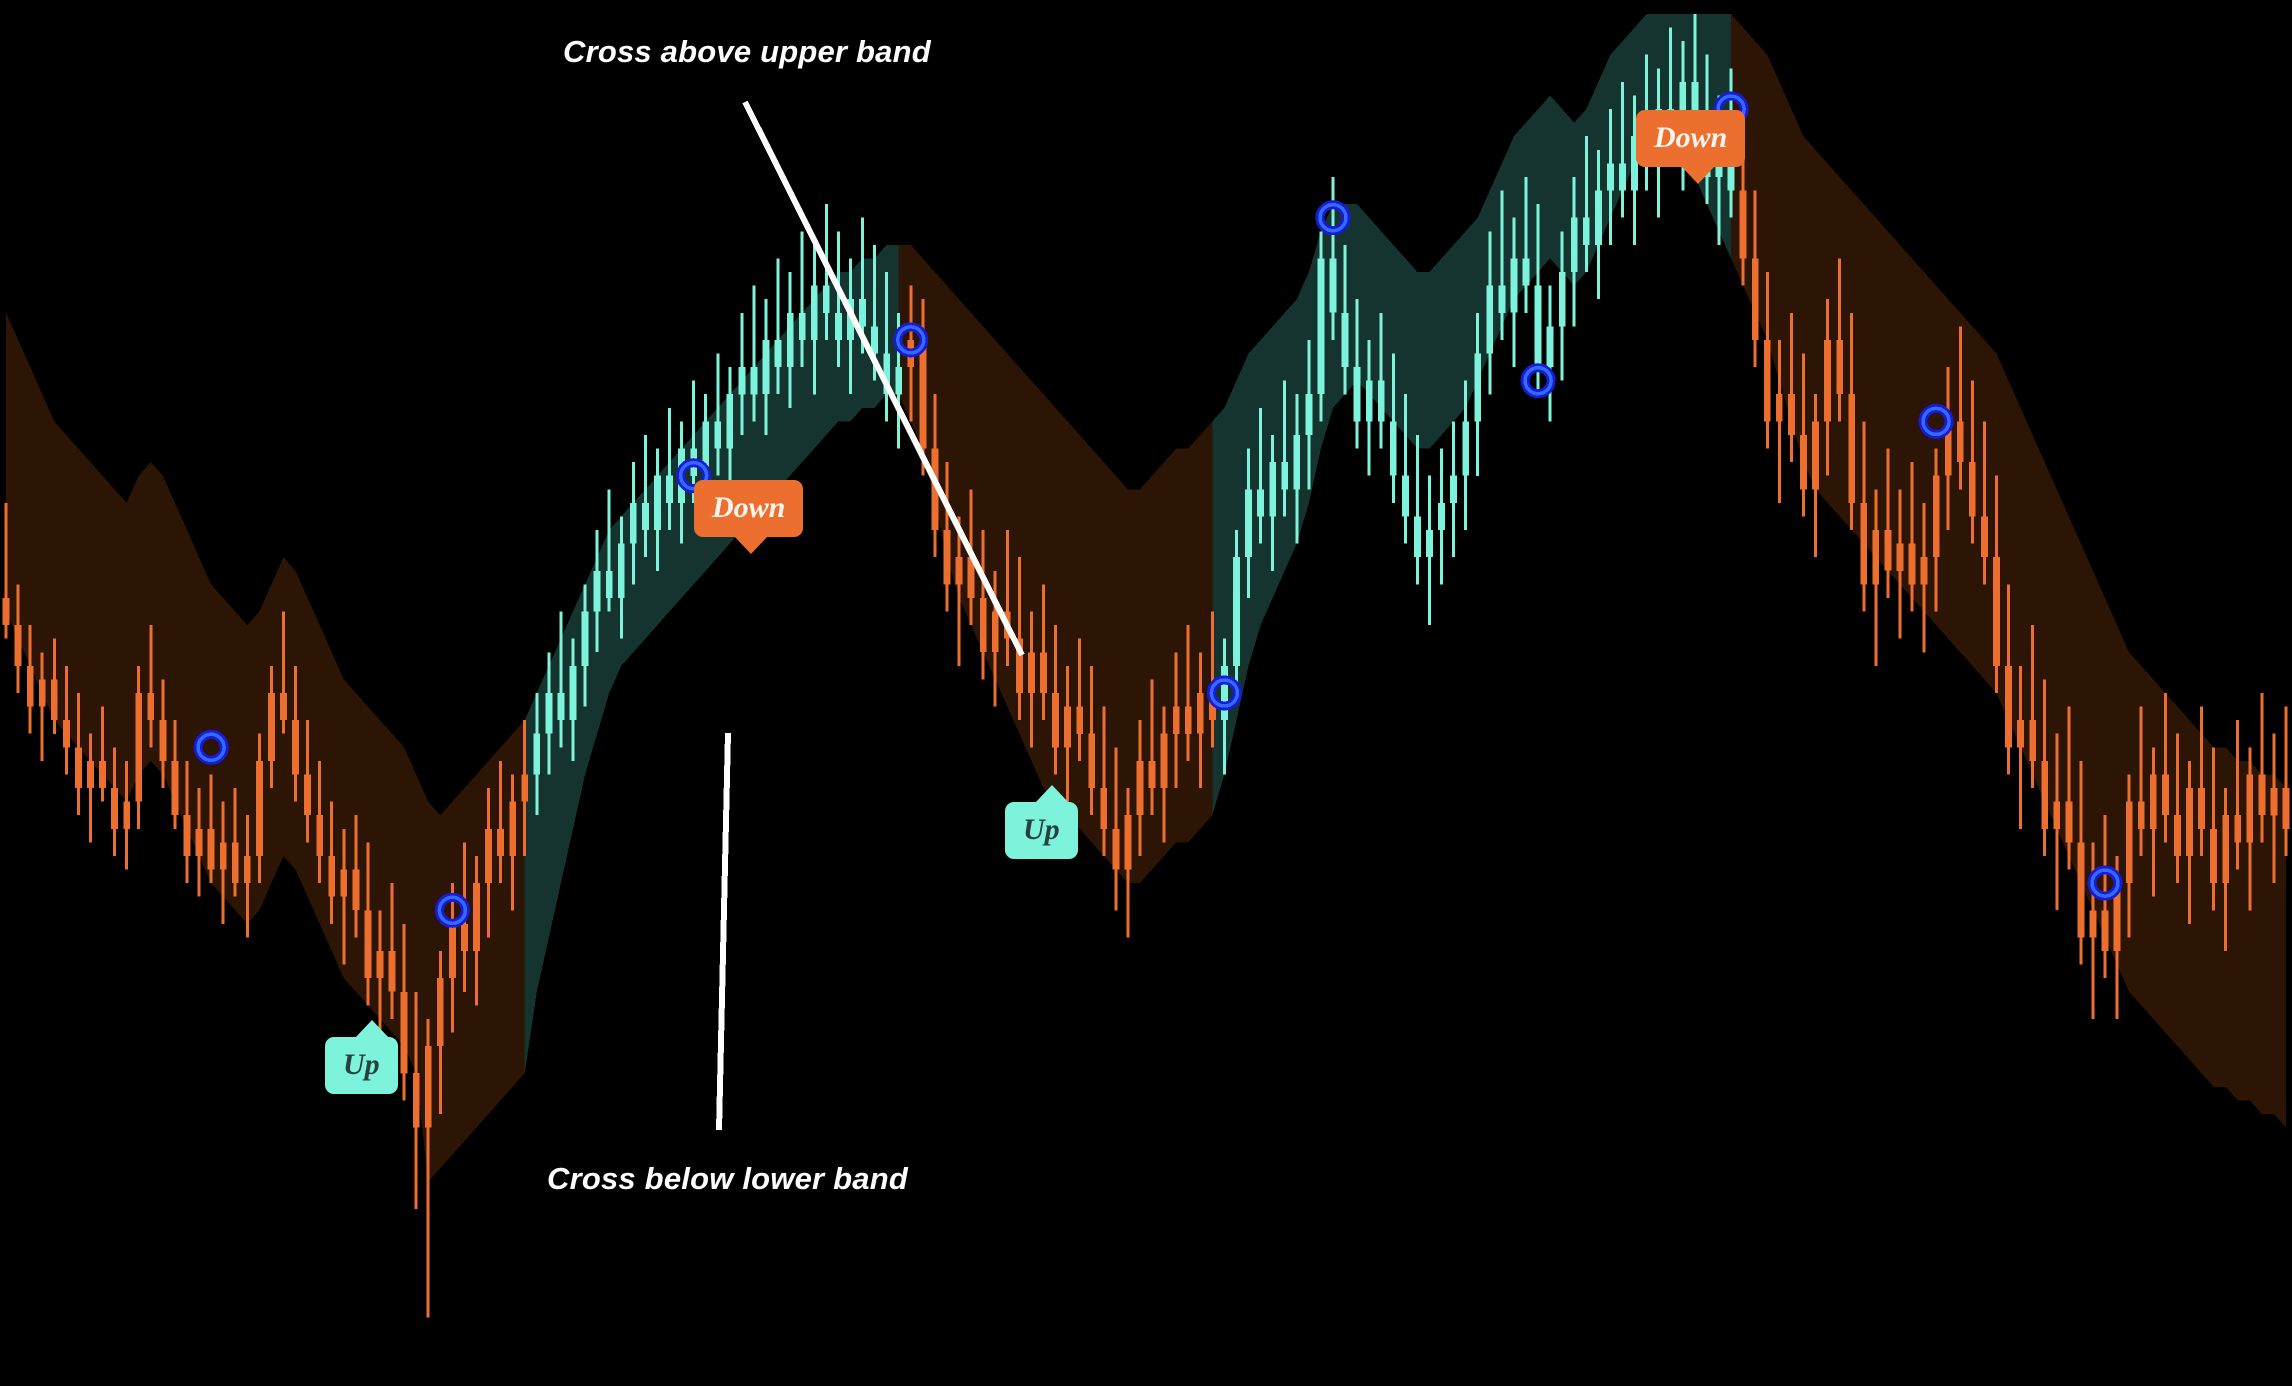  What do you see at coordinates (1052, 794) in the screenshot?
I see `signal-badge-up-2-tail-icon` at bounding box center [1052, 794].